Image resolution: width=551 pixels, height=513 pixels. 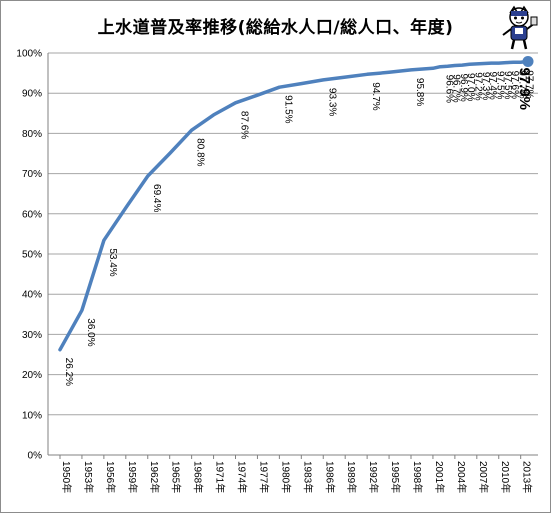 What do you see at coordinates (242, 477) in the screenshot?
I see `x-tick-label: 1974年` at bounding box center [242, 477].